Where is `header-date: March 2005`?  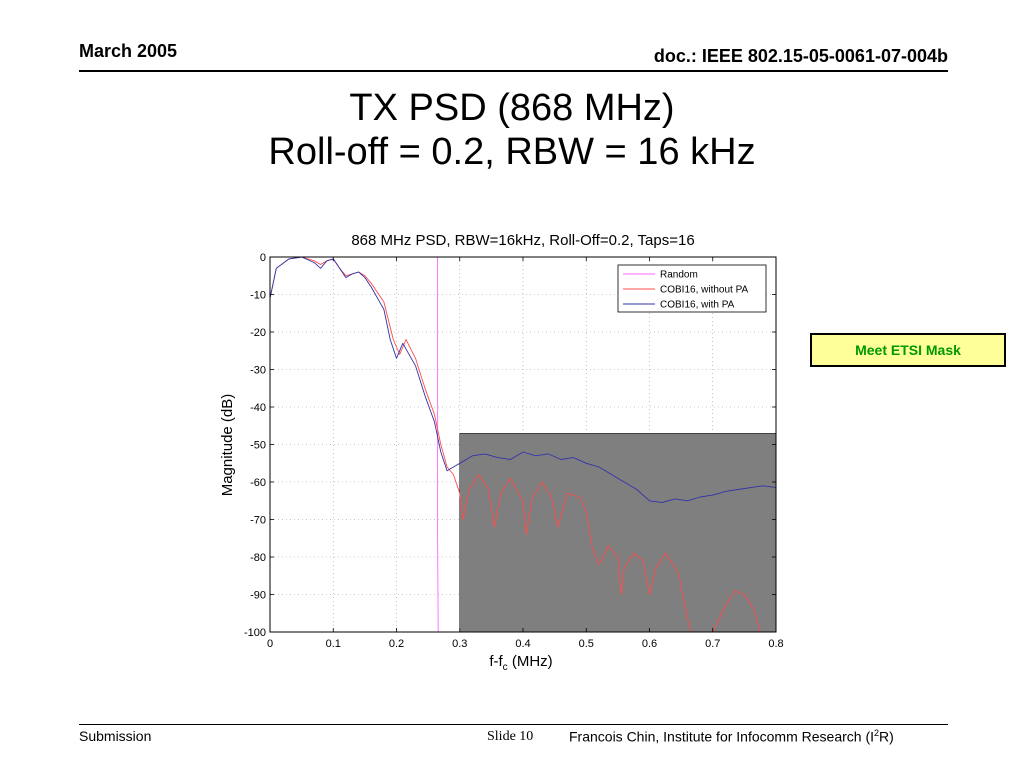
header-date: March 2005 is located at coordinates (128, 51).